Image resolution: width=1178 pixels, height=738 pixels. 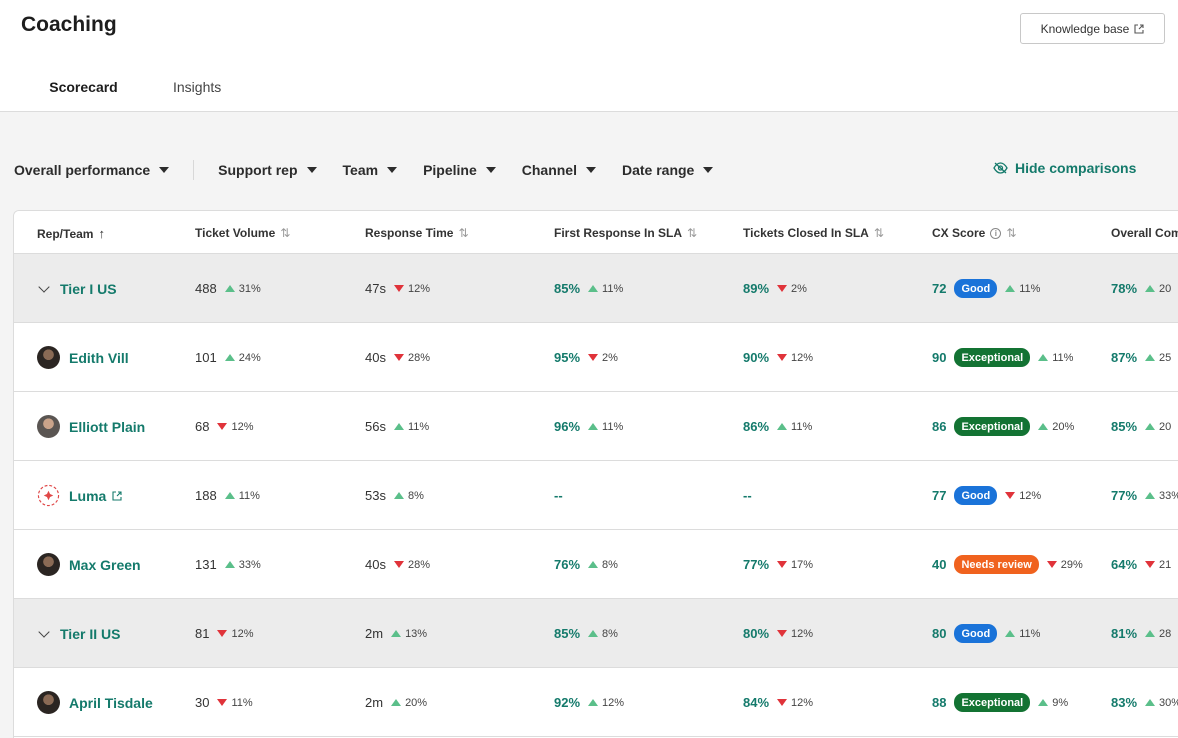 What do you see at coordinates (1092, 28) in the screenshot?
I see `knowledge-base-button: Knowledge base` at bounding box center [1092, 28].